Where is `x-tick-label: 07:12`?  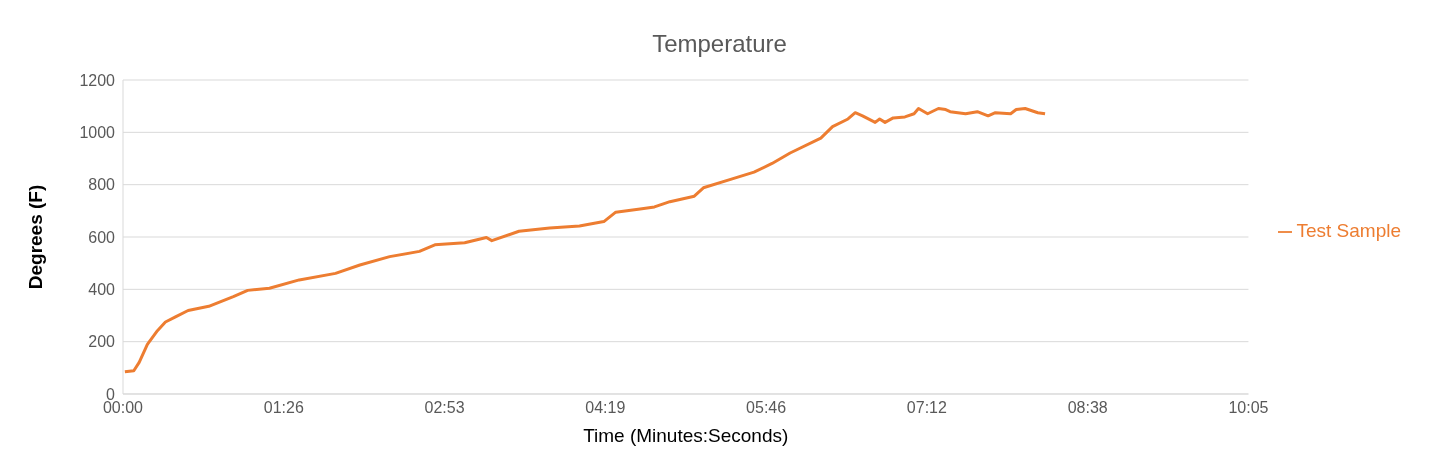 x-tick-label: 07:12 is located at coordinates (927, 408).